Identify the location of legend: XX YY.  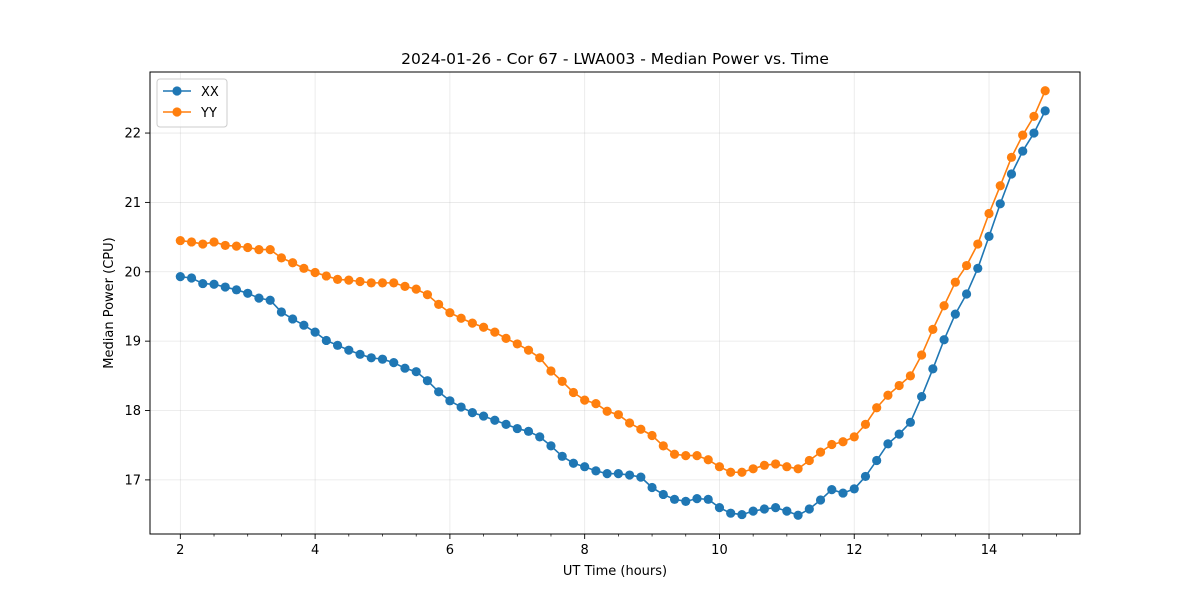
(192, 103).